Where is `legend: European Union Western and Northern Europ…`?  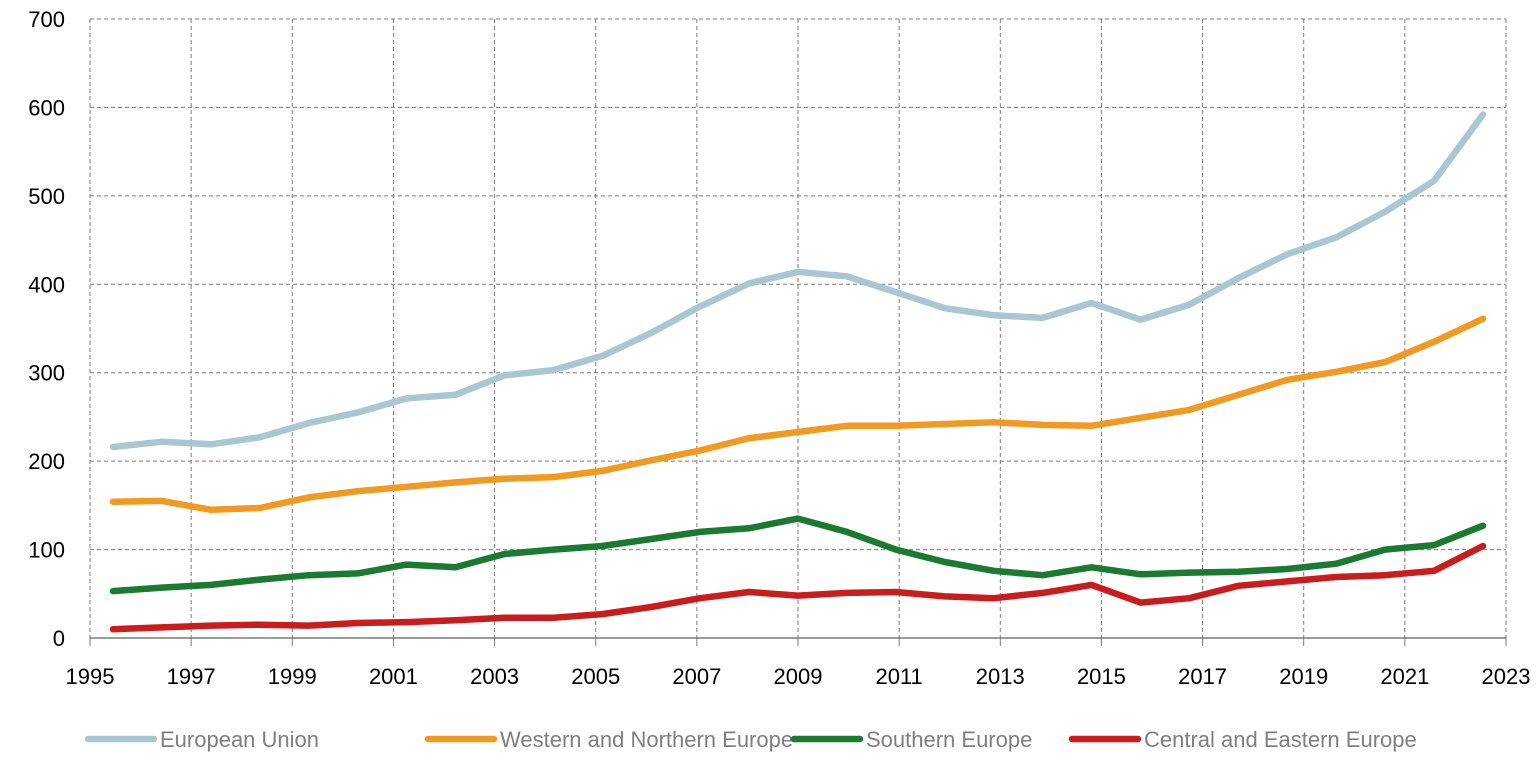
legend: European Union Western and Northern Europ… is located at coordinates (750, 739).